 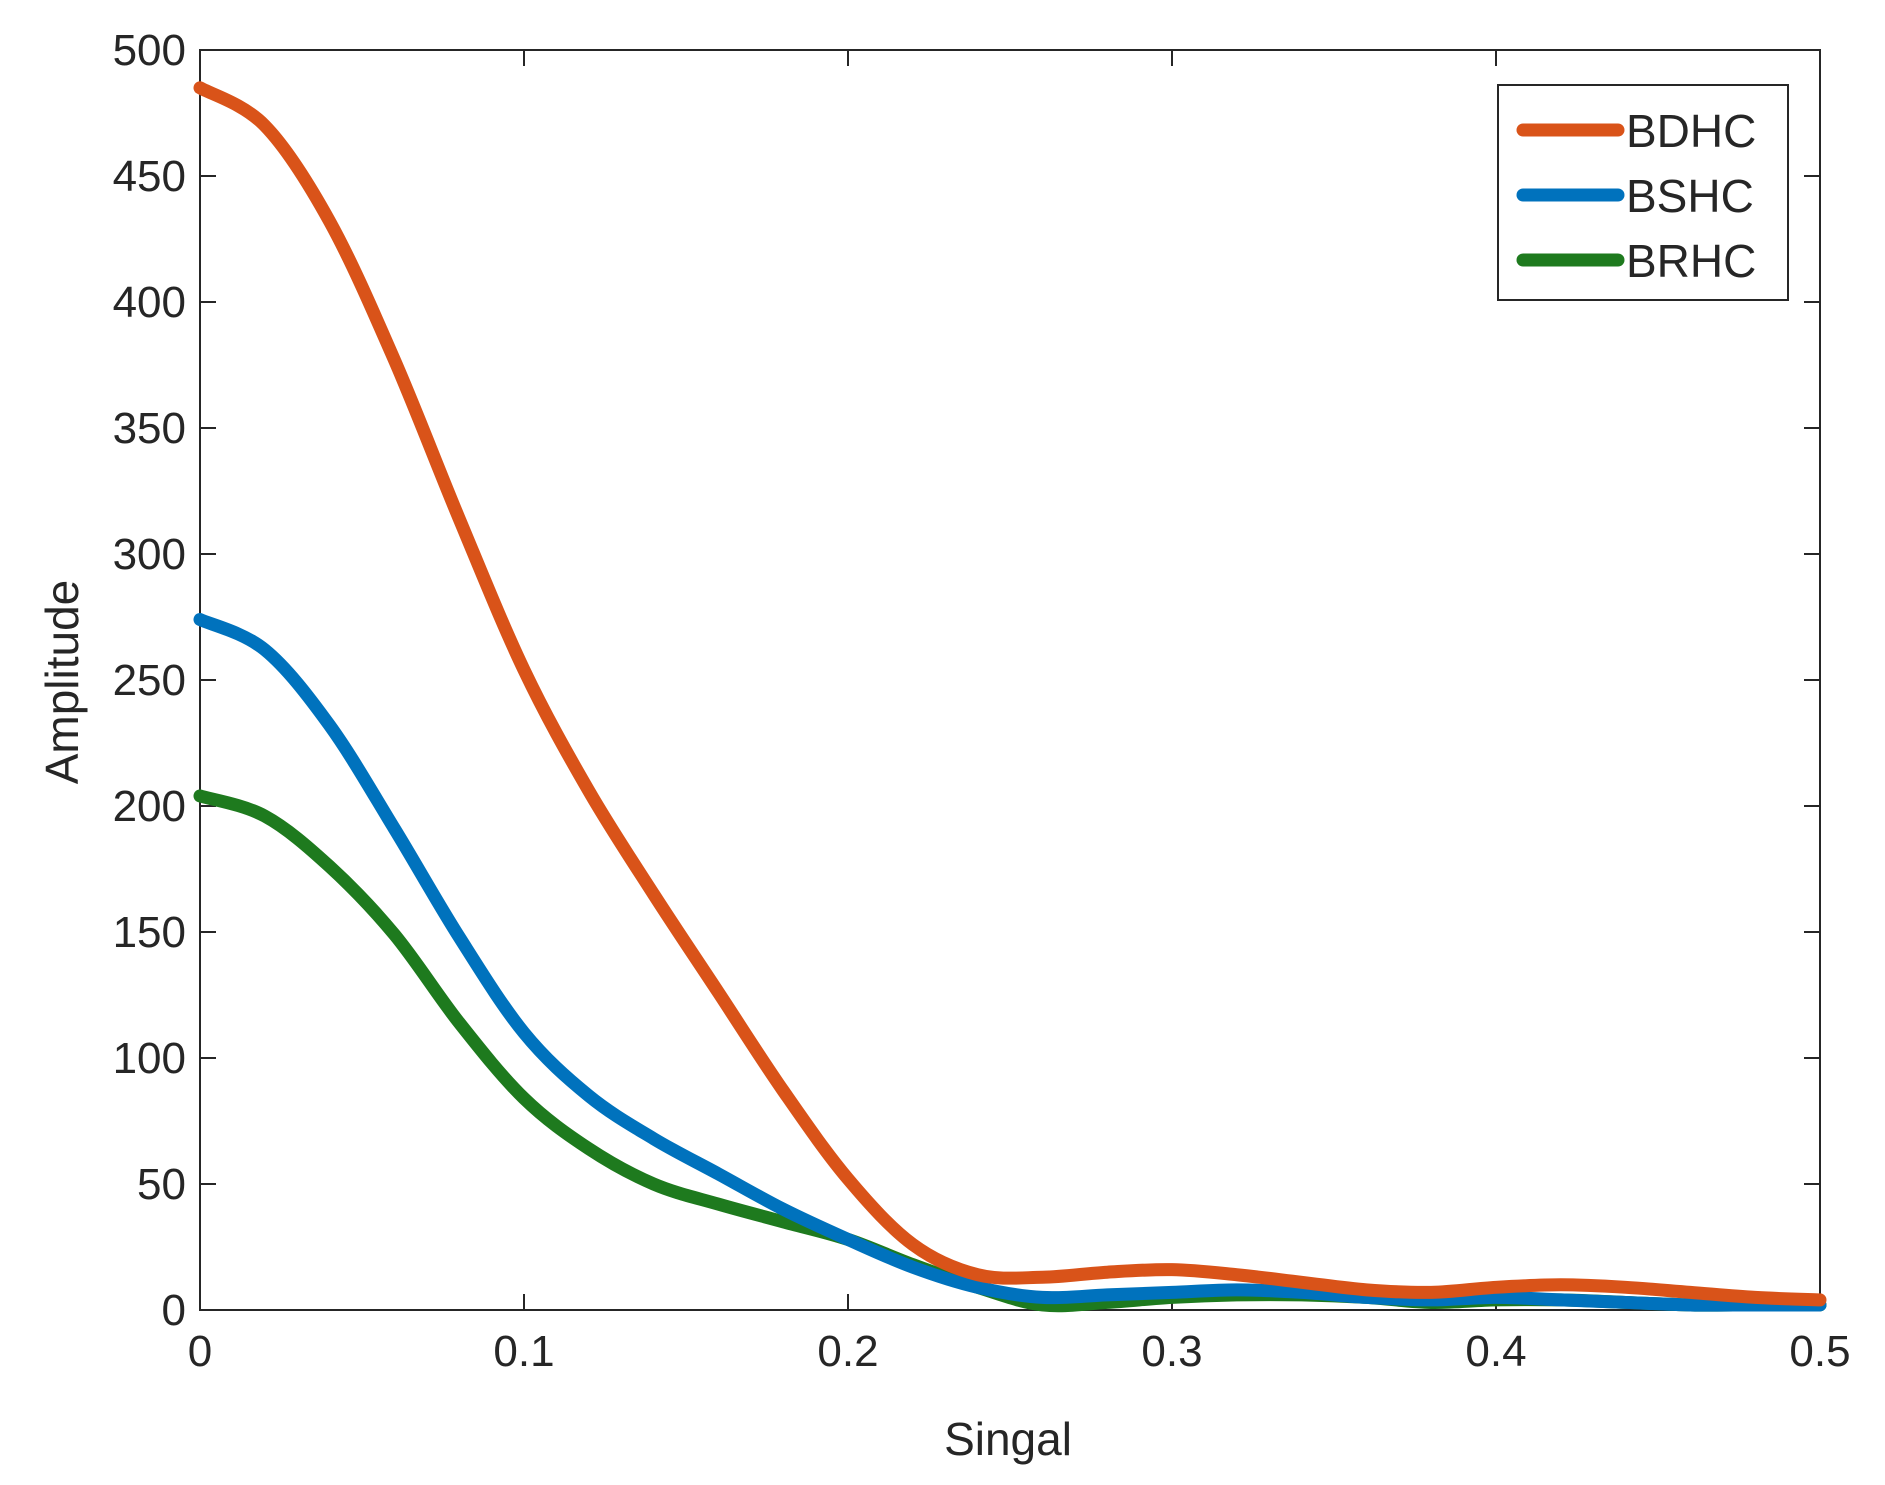 I want to click on y-tick-label: 400, so click(x=149, y=302).